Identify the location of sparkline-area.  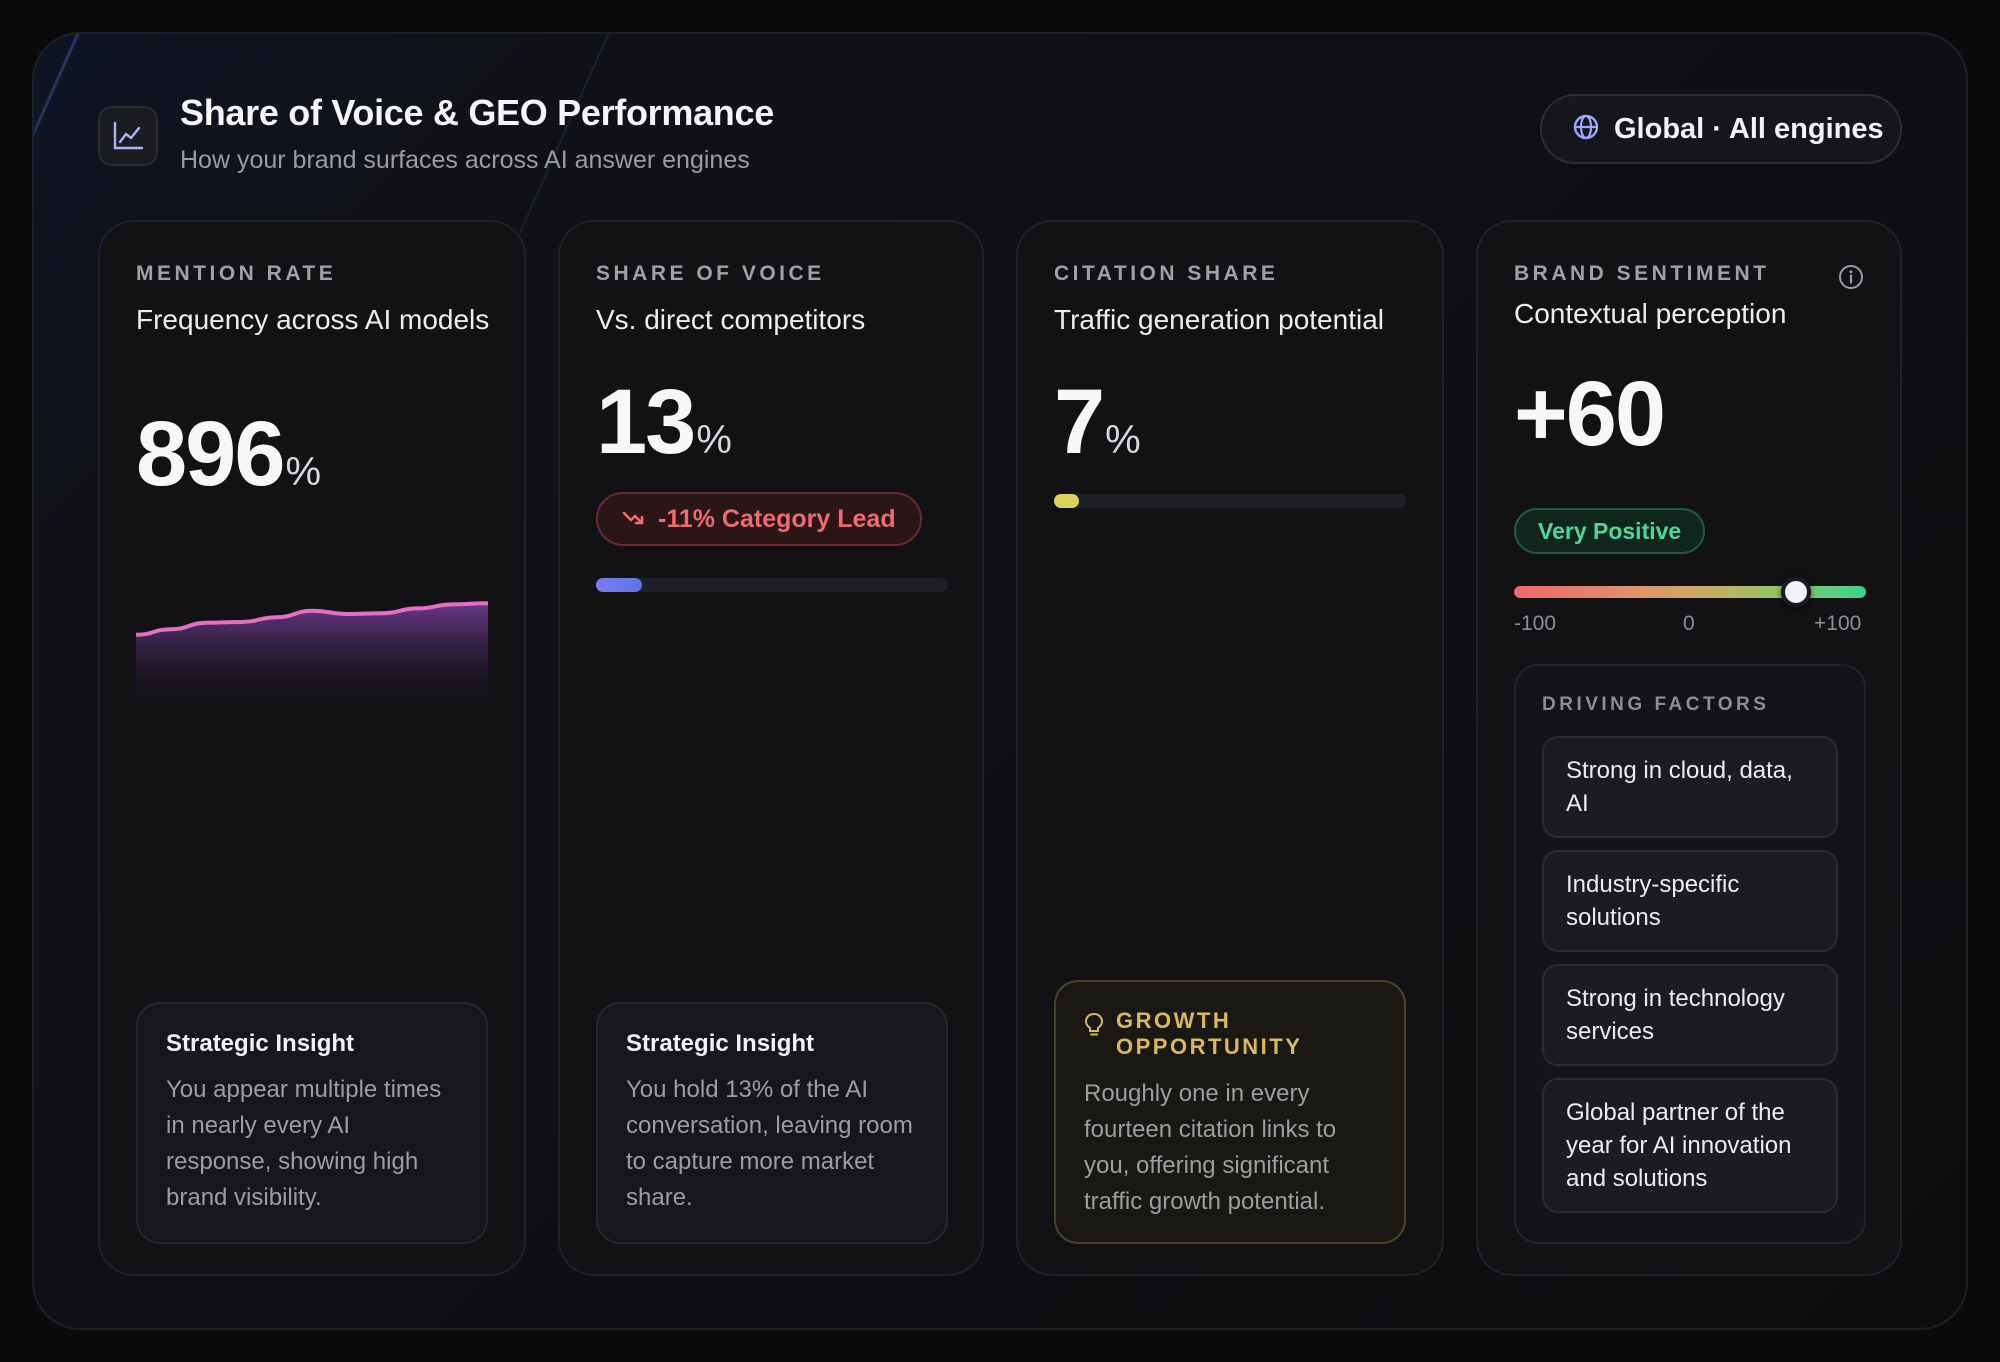
(312, 652).